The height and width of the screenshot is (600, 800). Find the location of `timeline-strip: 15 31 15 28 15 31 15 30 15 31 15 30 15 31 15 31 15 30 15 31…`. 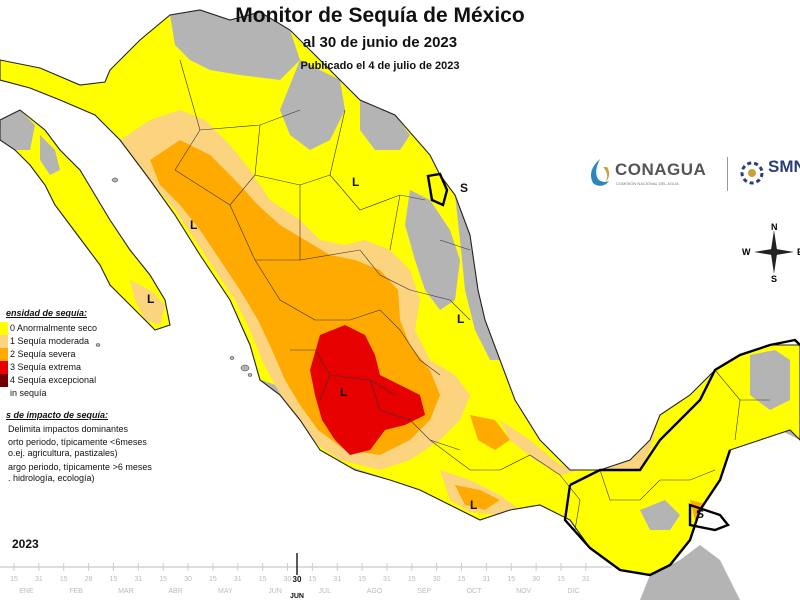

timeline-strip: 15 31 15 28 15 31 15 30 15 31 15 30 15 31 15 31 15 30 15 31… is located at coordinates (306, 576).